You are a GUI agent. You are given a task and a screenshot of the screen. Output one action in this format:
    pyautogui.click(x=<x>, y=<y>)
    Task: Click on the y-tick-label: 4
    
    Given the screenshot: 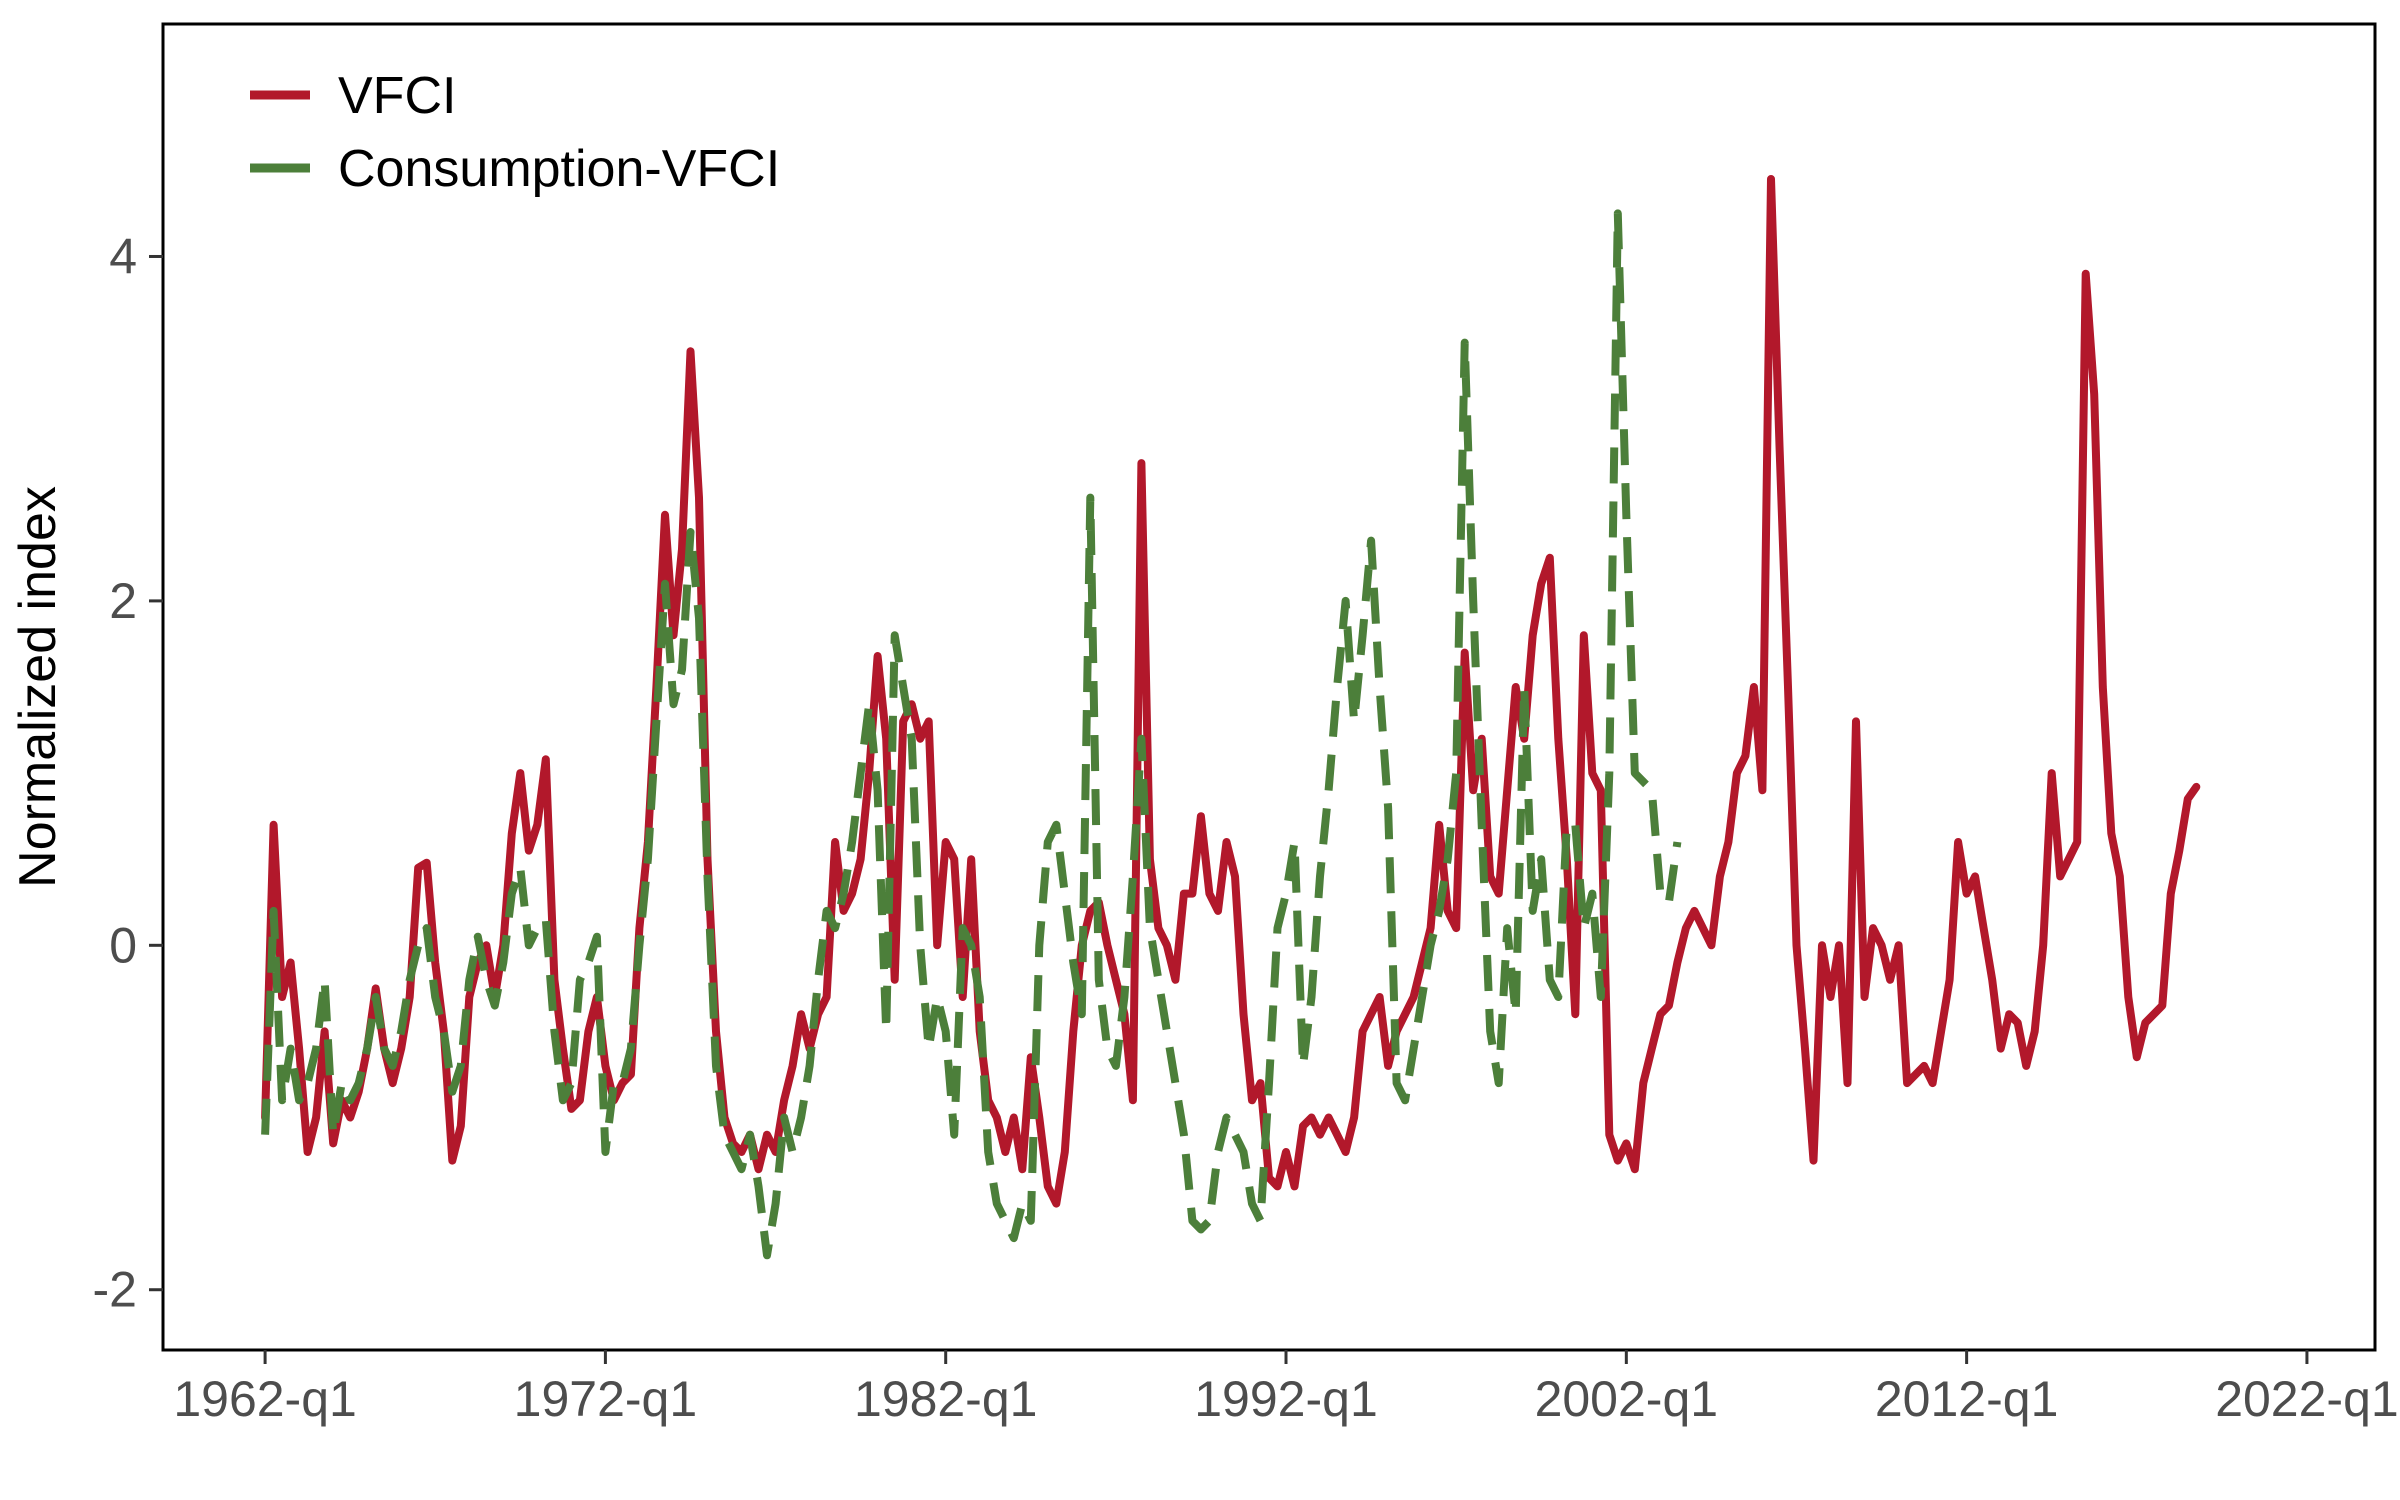 What is the action you would take?
    pyautogui.click(x=123, y=256)
    